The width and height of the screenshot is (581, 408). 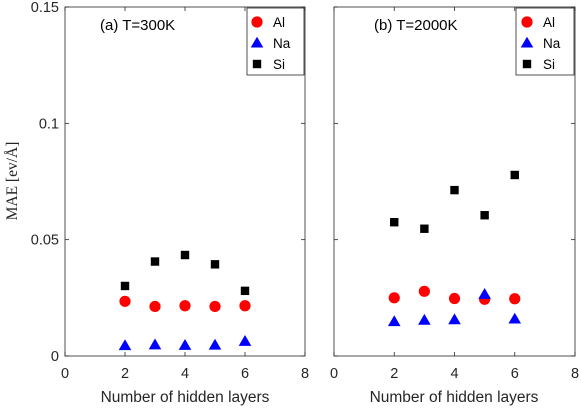 What do you see at coordinates (12, 181) in the screenshot?
I see `y-axis-title: MAE [ev/Å]` at bounding box center [12, 181].